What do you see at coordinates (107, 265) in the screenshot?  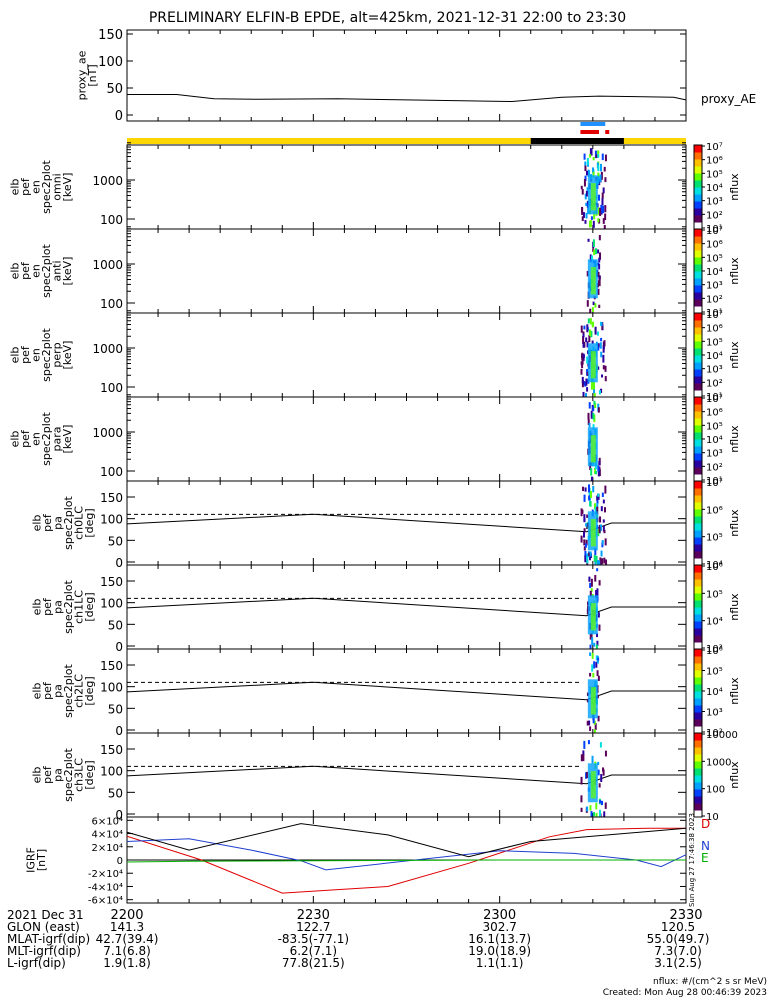 I see `y-tick-label: 1000` at bounding box center [107, 265].